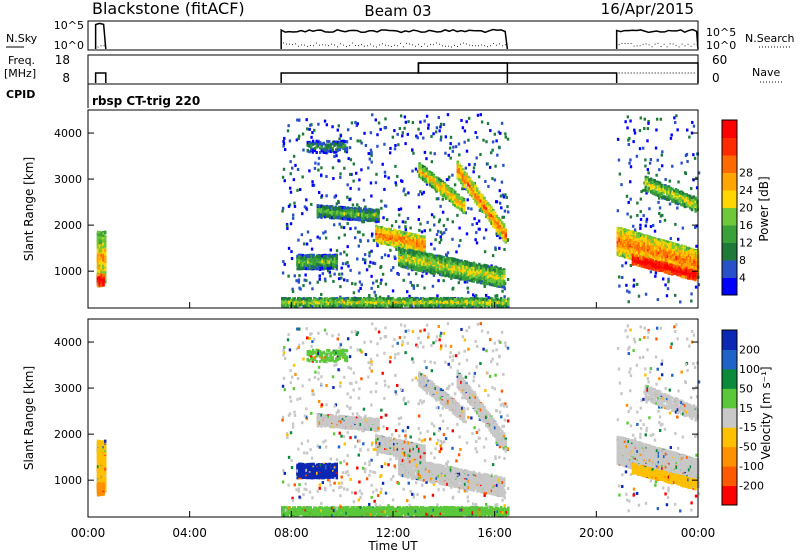 The width and height of the screenshot is (800, 558). What do you see at coordinates (397, 36) in the screenshot?
I see `sky-traces` at bounding box center [397, 36].